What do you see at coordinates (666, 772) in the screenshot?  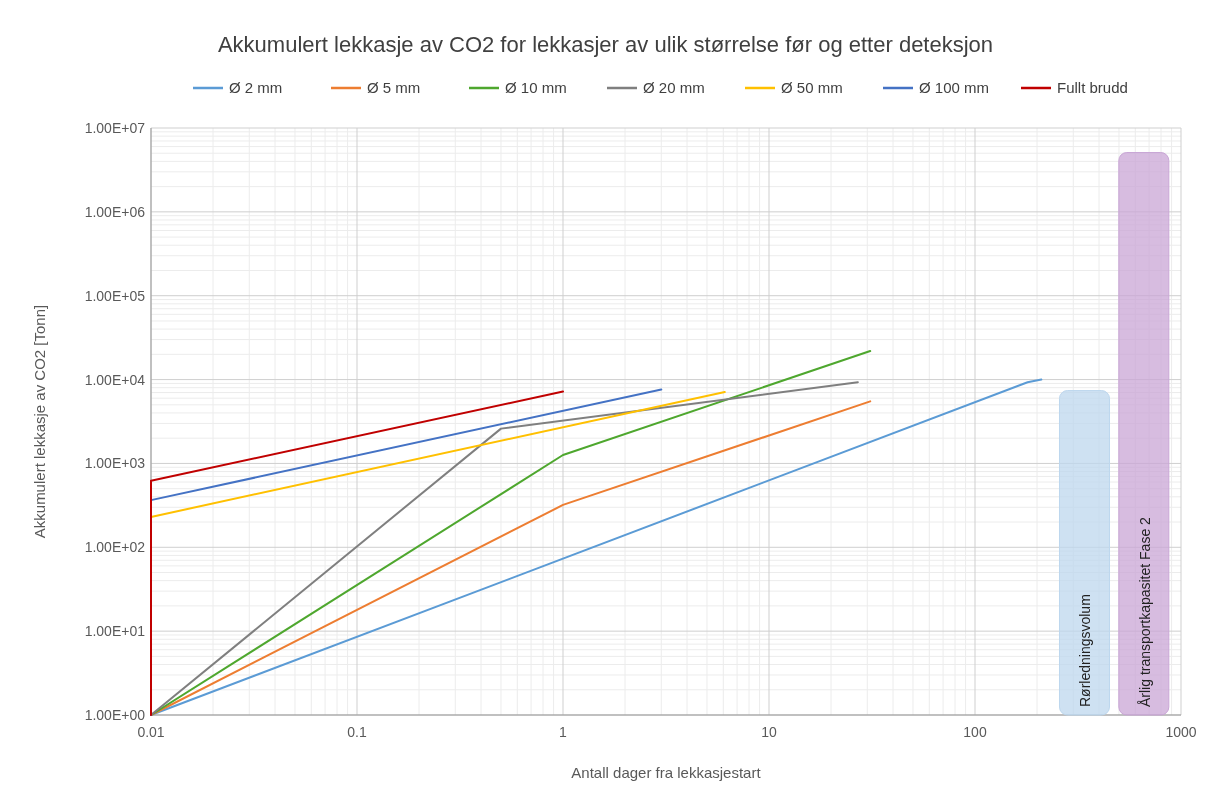 I see `x-axis-title: Antall dager fra lekkasjestart` at bounding box center [666, 772].